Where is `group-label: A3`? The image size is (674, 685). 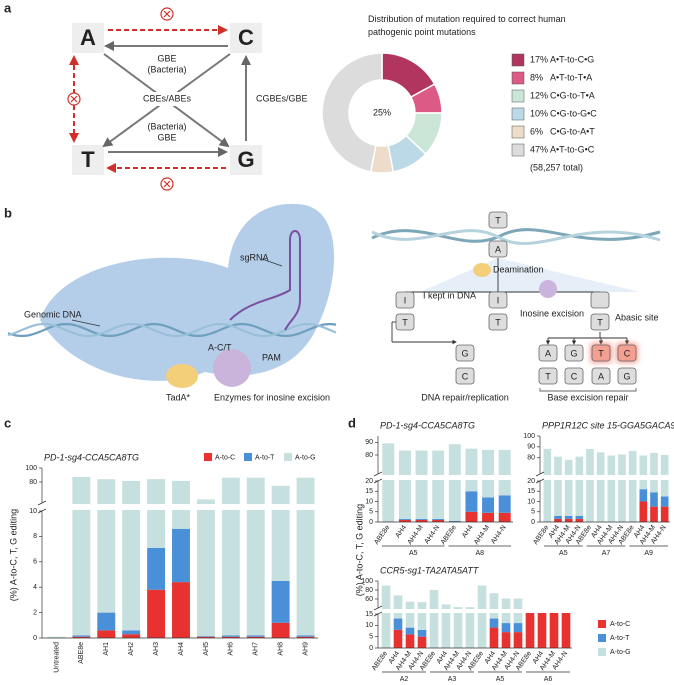 group-label: A3 is located at coordinates (452, 679).